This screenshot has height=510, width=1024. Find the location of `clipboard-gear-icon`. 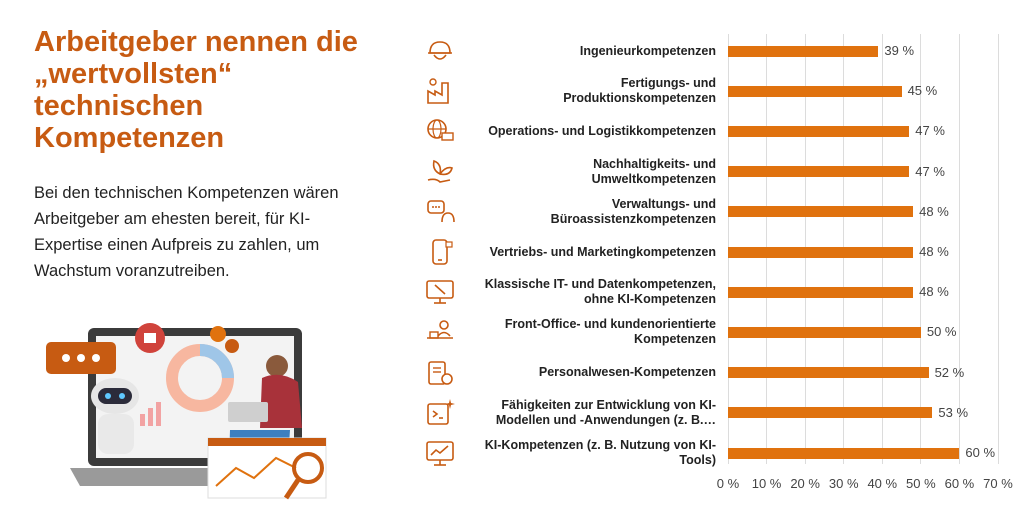

clipboard-gear-icon is located at coordinates (440, 372).